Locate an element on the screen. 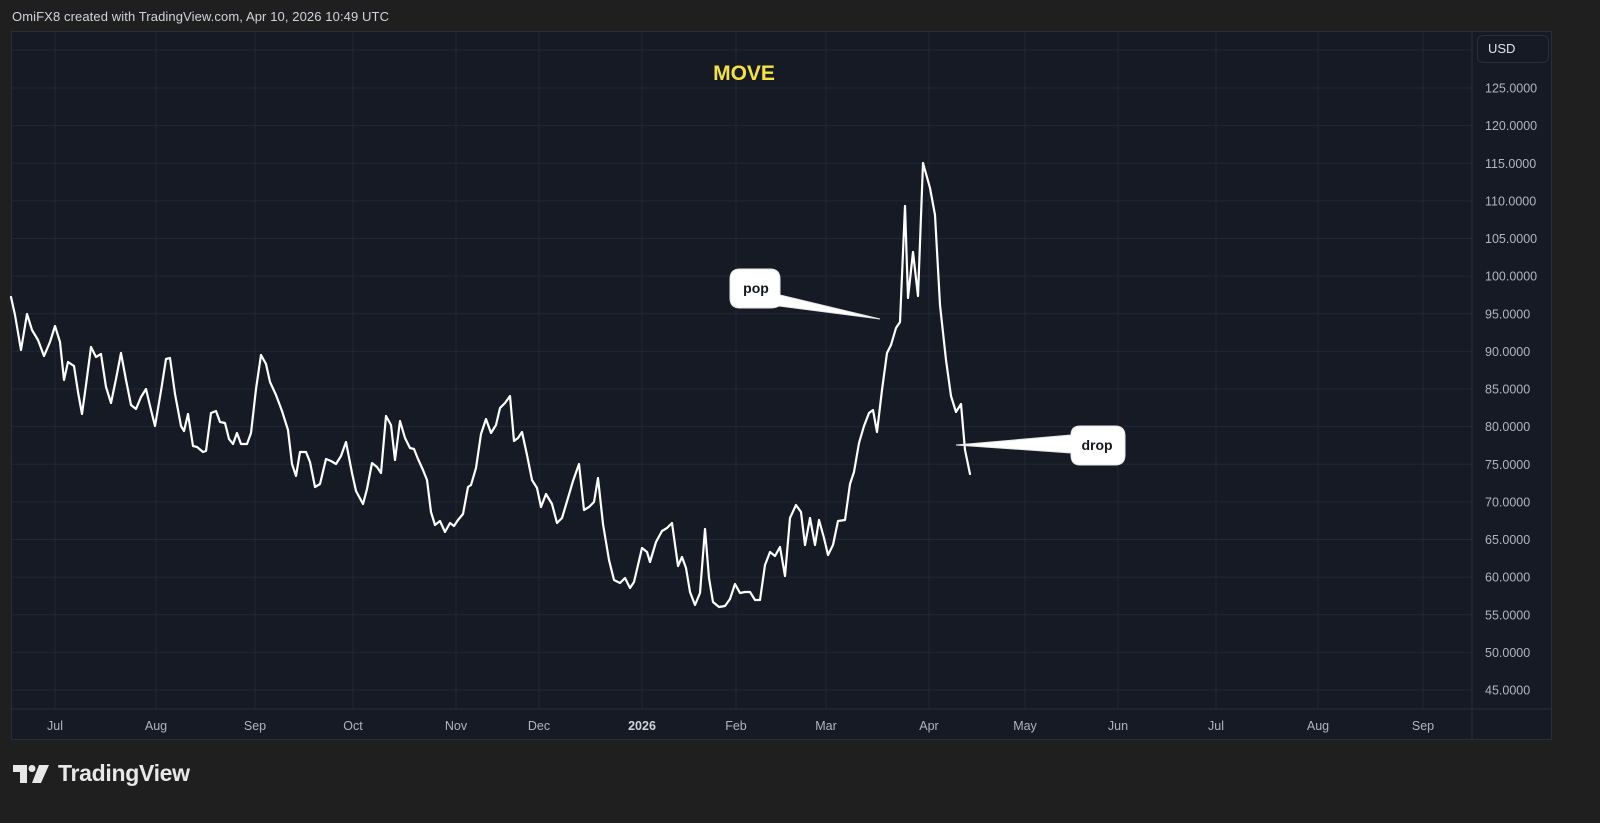 Image resolution: width=1600 pixels, height=823 pixels. tradingview-logo-icon is located at coordinates (31, 773).